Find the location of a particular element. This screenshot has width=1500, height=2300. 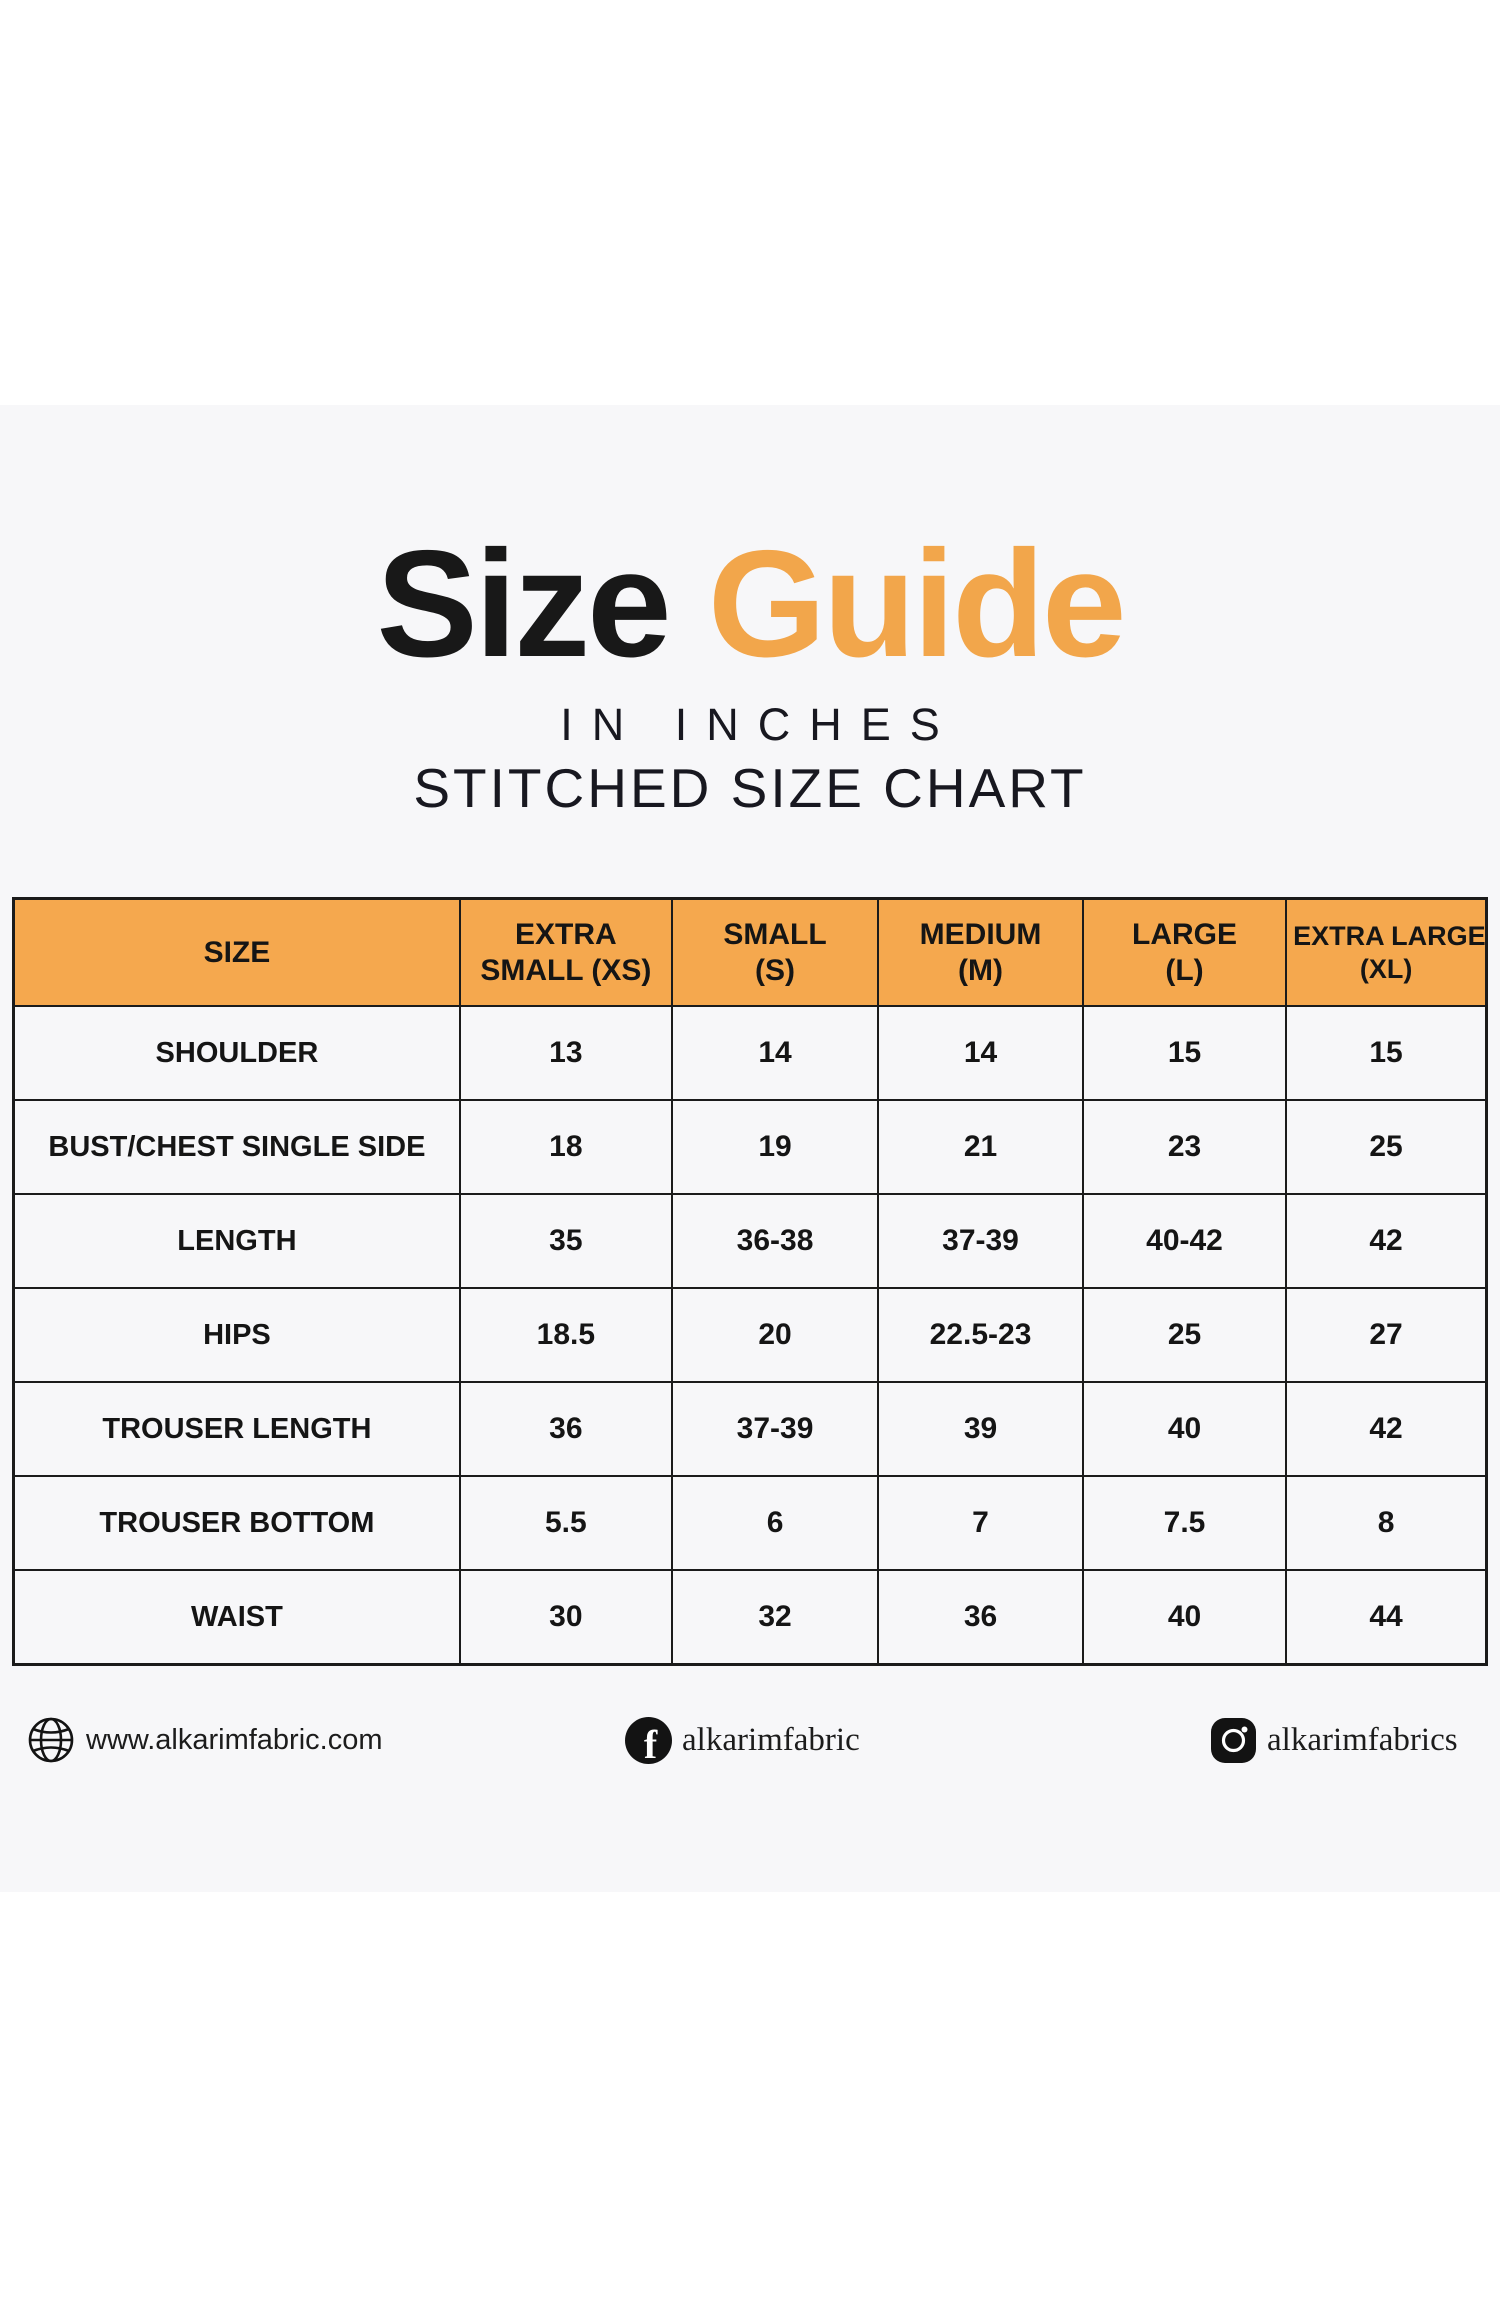

column-header-m: MEDIUM (M) is located at coordinates (980, 952).